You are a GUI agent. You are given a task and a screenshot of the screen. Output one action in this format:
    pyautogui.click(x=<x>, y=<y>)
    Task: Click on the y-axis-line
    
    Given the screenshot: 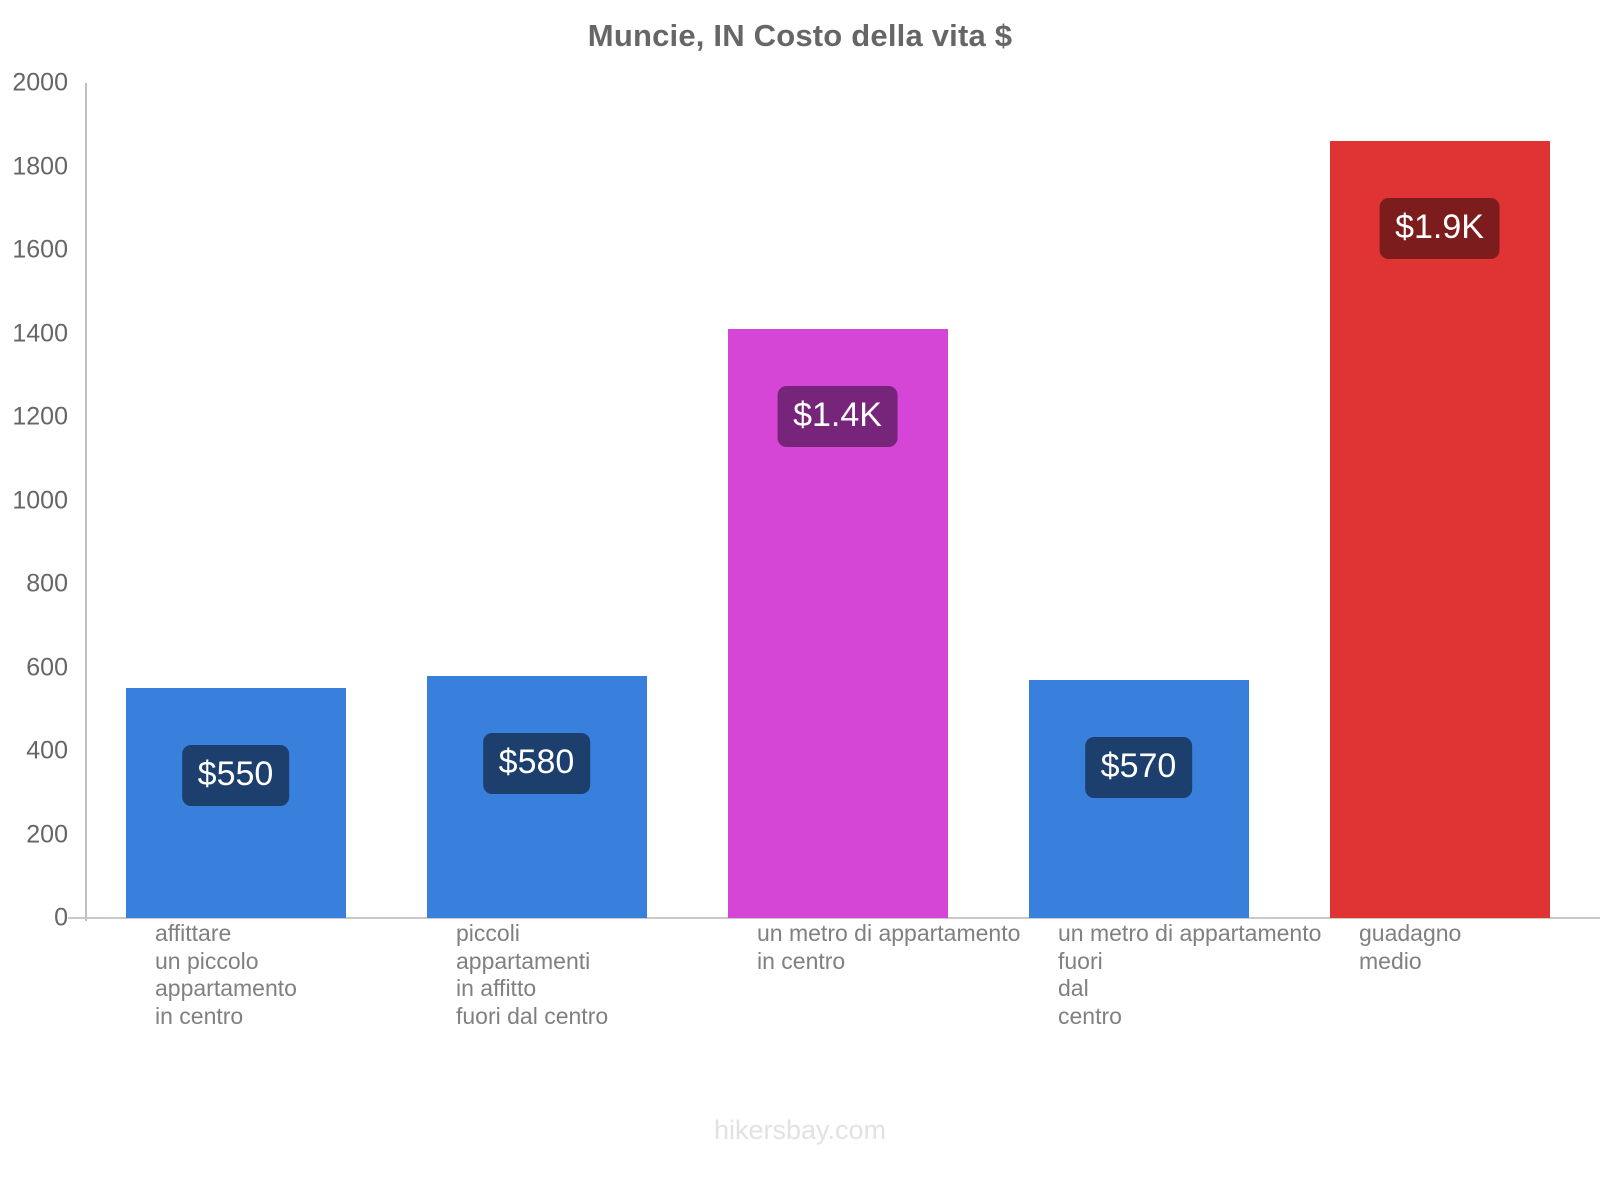 What is the action you would take?
    pyautogui.click(x=86, y=502)
    